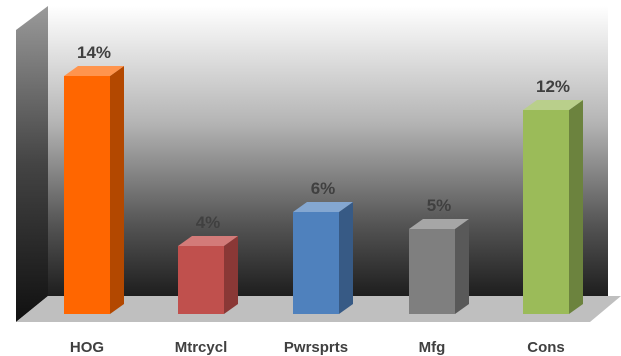 The image size is (621, 356). I want to click on data-label: 14%, so click(94, 52).